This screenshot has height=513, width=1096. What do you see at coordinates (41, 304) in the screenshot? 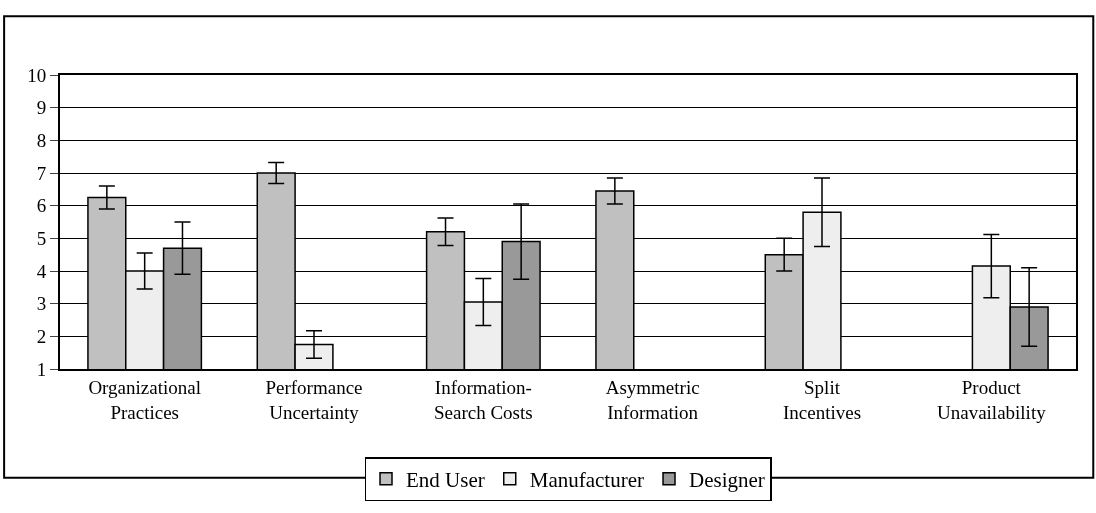
I see `y-tick-label: 3` at bounding box center [41, 304].